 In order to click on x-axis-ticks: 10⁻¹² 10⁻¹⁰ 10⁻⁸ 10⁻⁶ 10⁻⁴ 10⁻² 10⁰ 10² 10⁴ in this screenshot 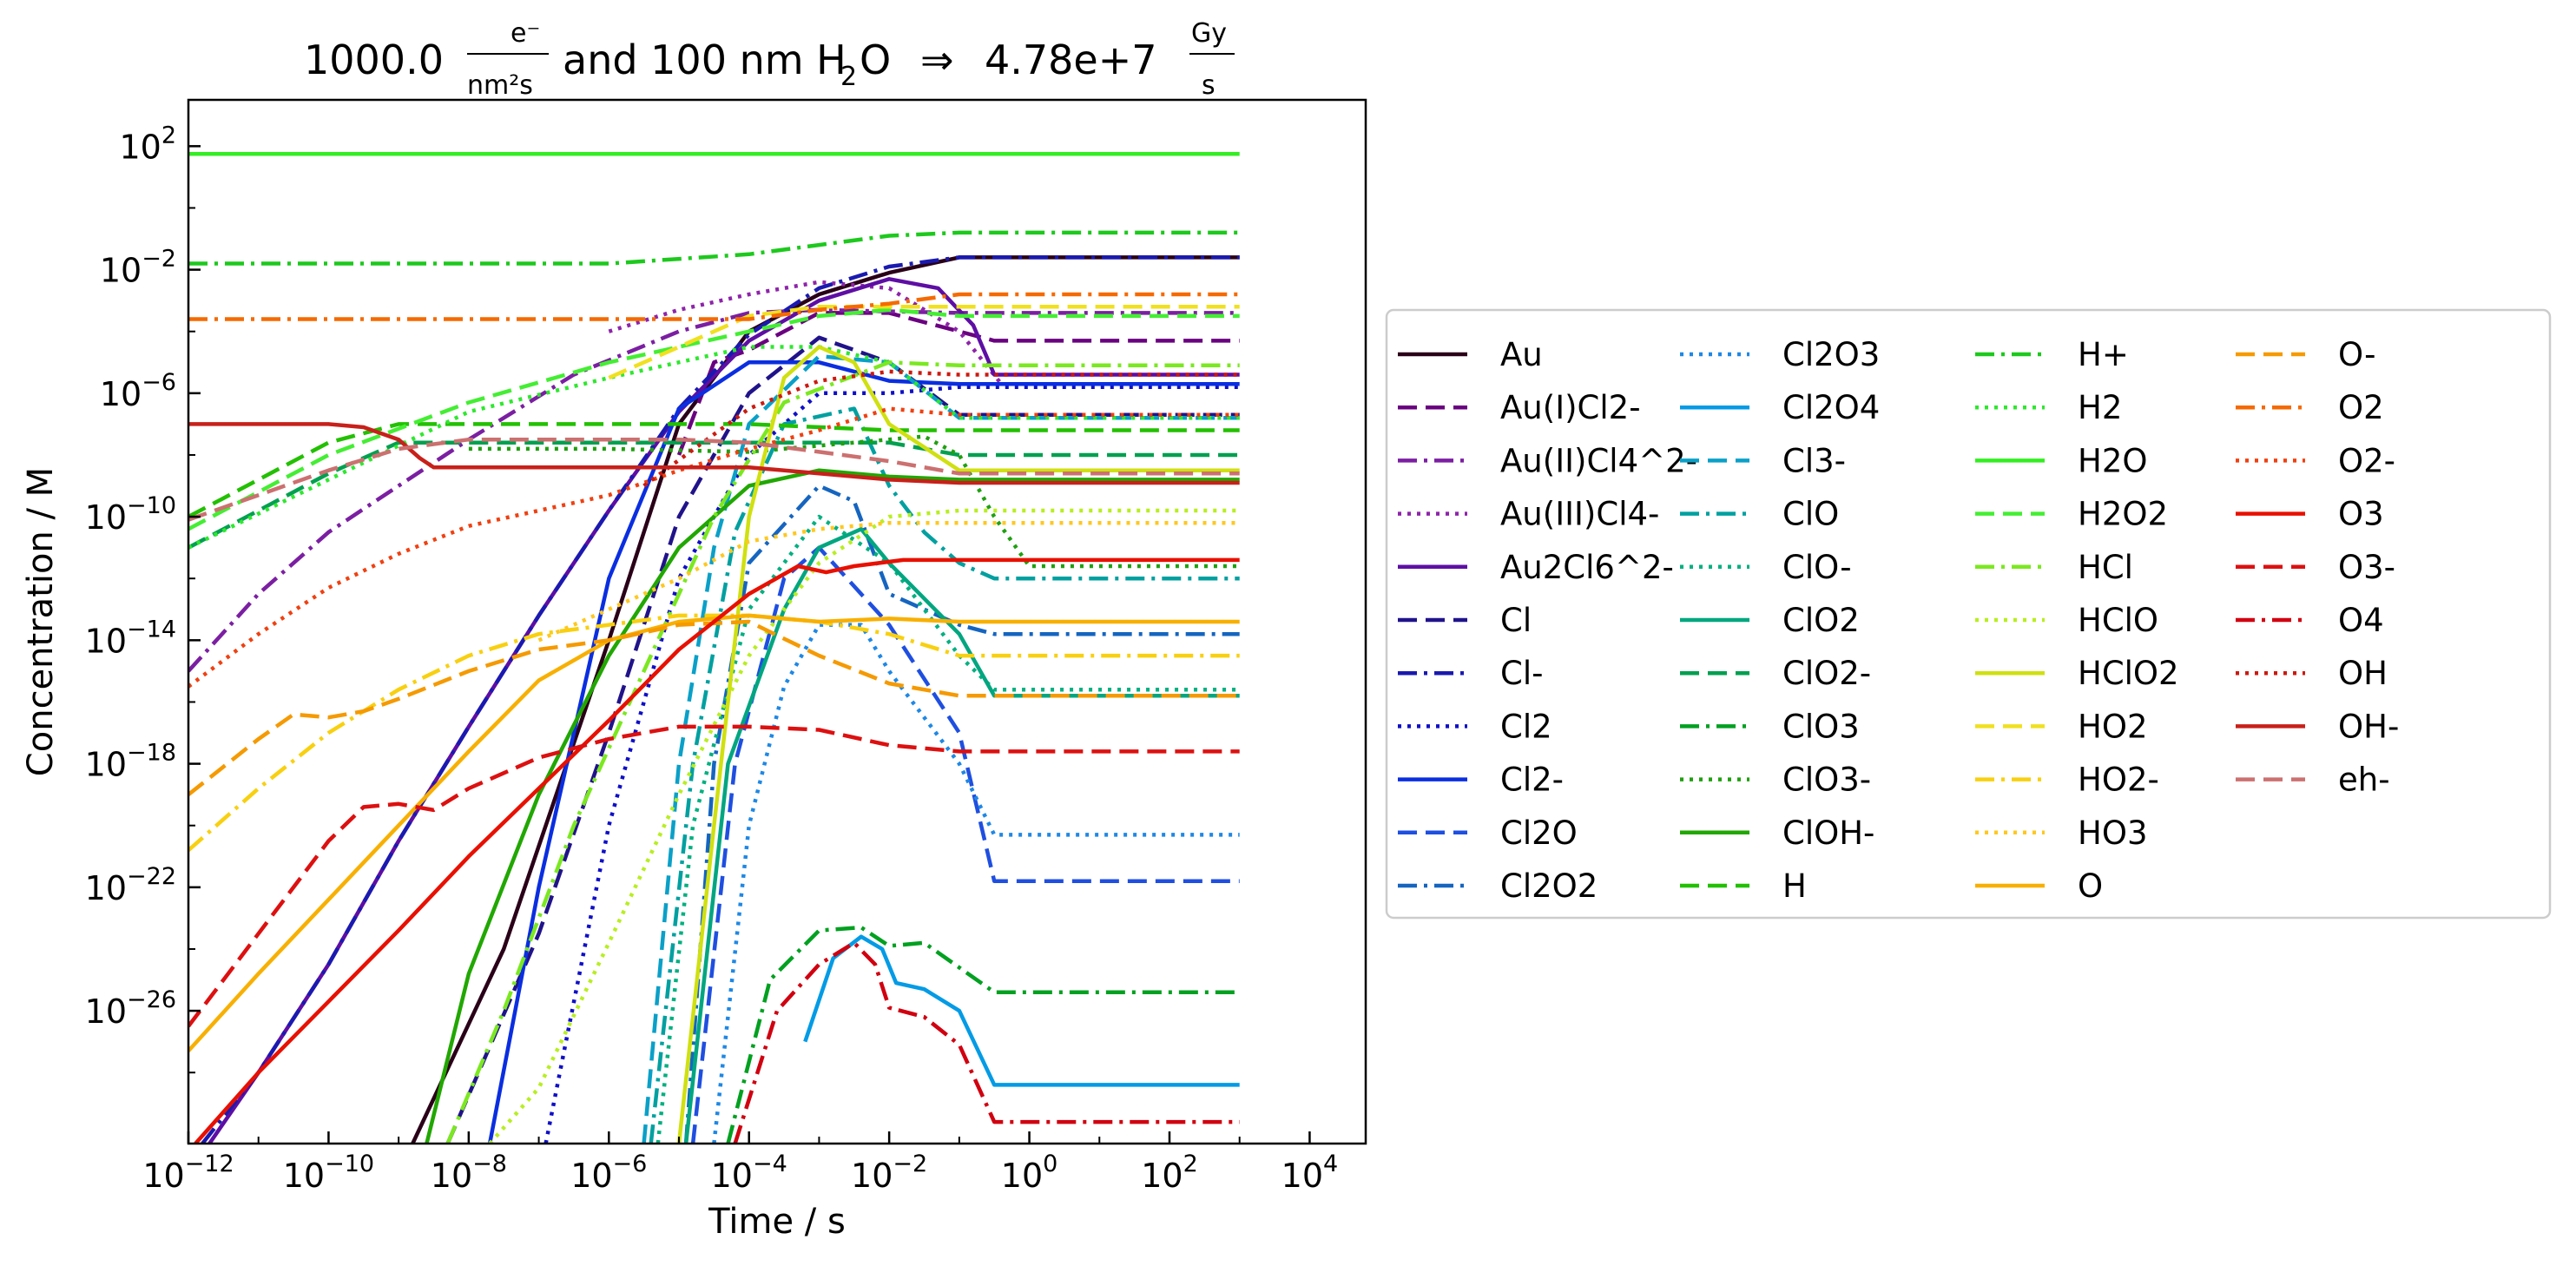, I will do `click(740, 1163)`.